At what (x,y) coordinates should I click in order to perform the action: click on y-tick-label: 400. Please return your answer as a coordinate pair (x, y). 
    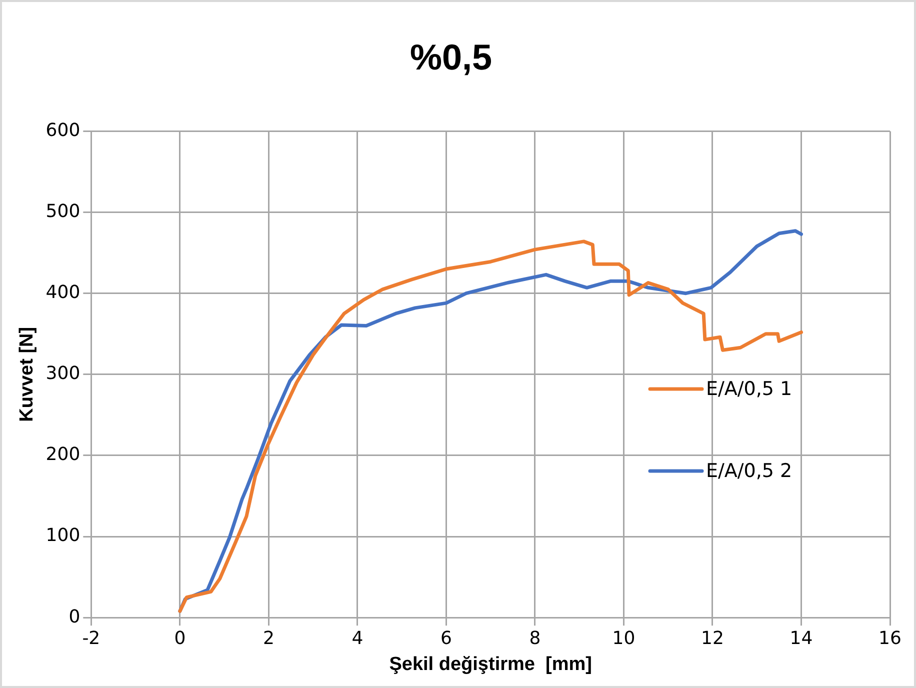
    Looking at the image, I should click on (63, 293).